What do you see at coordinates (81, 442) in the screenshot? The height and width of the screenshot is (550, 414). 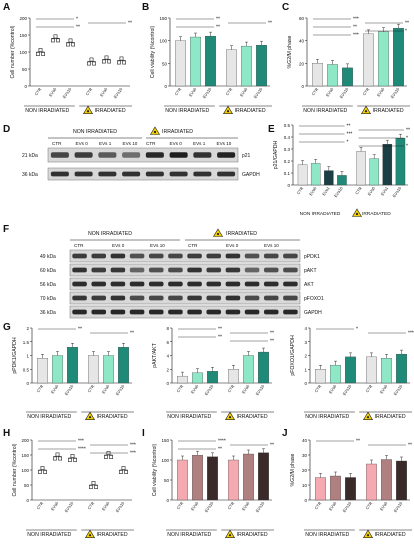 I see `significance-label: ***` at bounding box center [81, 442].